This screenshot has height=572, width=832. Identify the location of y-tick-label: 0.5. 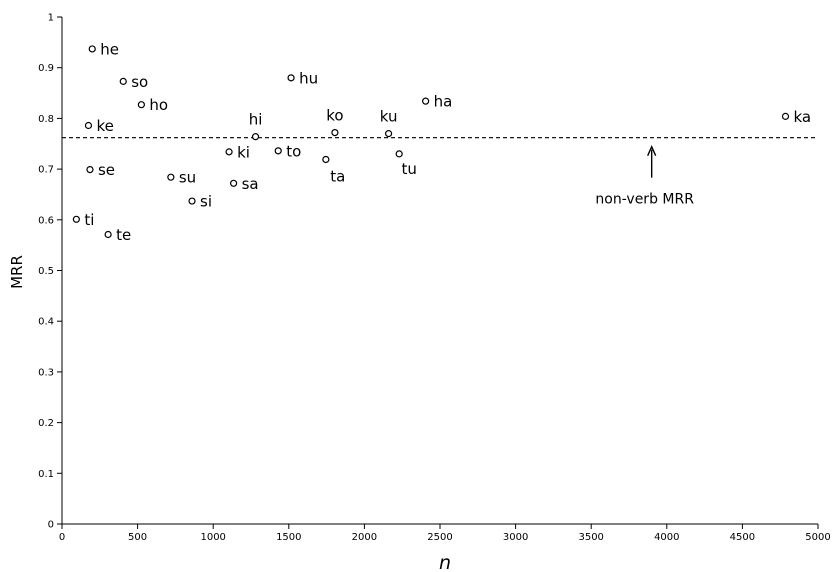
(46, 271).